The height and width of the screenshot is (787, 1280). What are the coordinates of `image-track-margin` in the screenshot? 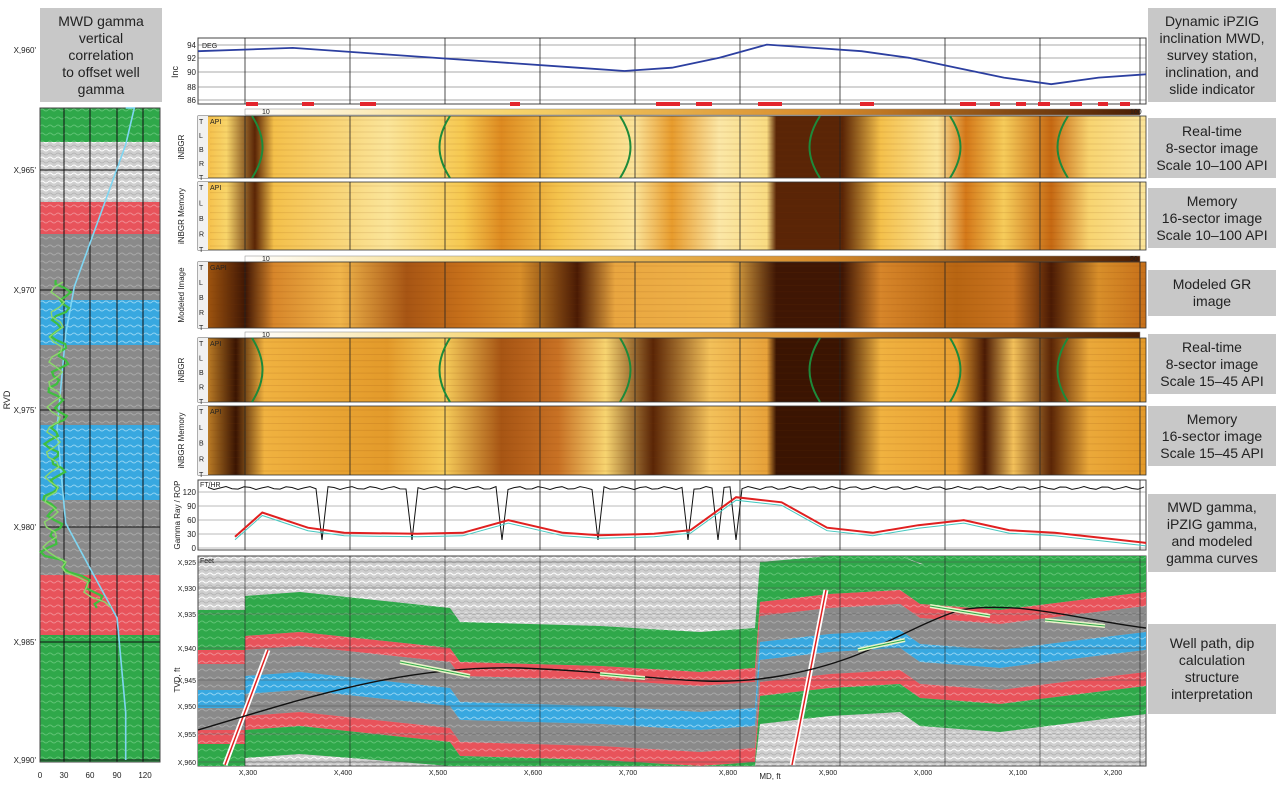 It's located at (203, 295).